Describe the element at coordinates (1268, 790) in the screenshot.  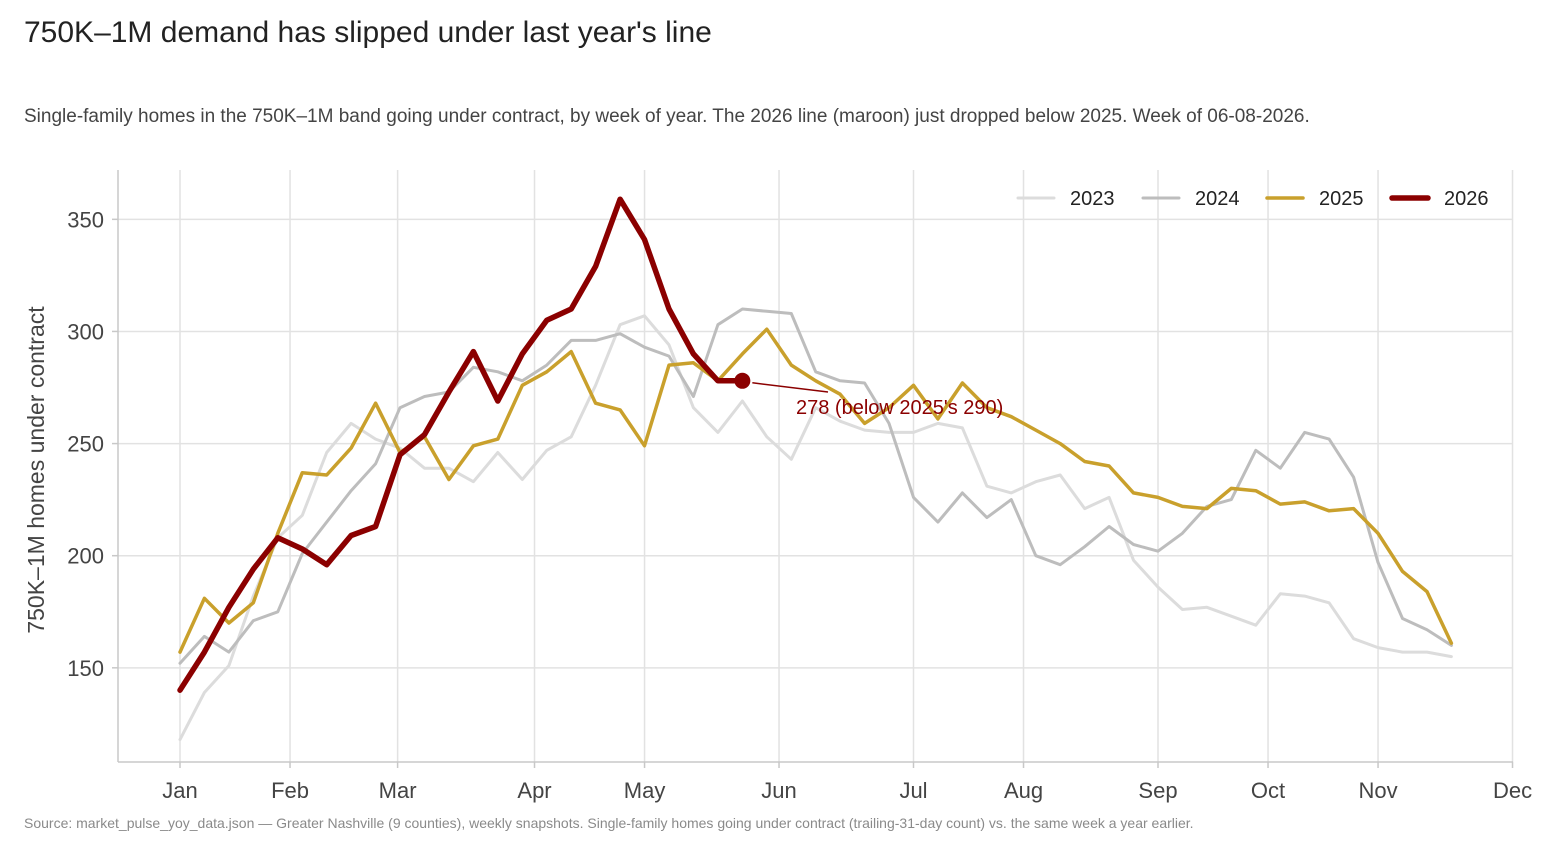
I see `x-tick-label: Oct` at that location.